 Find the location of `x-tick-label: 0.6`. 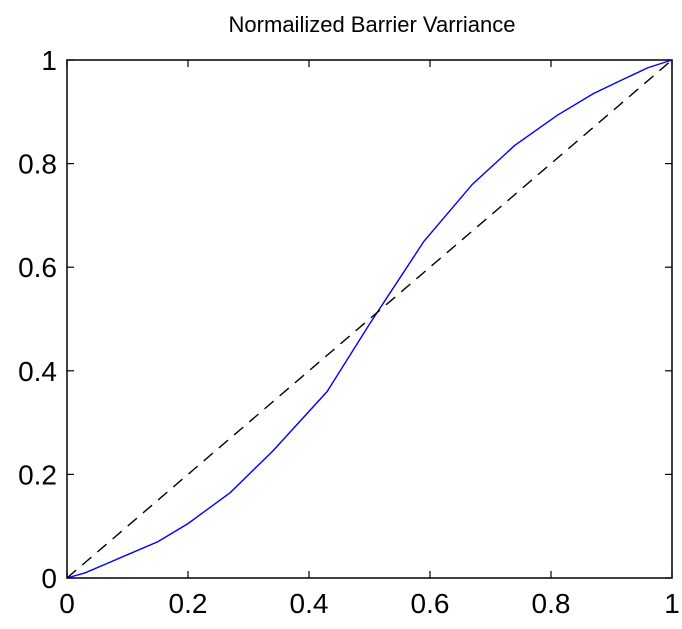

x-tick-label: 0.6 is located at coordinates (430, 603).